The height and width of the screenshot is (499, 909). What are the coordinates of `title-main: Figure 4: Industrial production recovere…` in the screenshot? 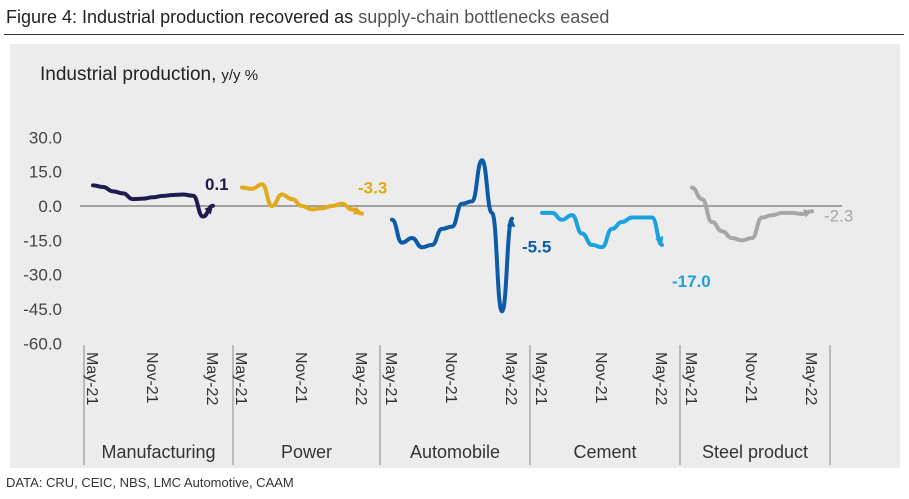 It's located at (182, 17).